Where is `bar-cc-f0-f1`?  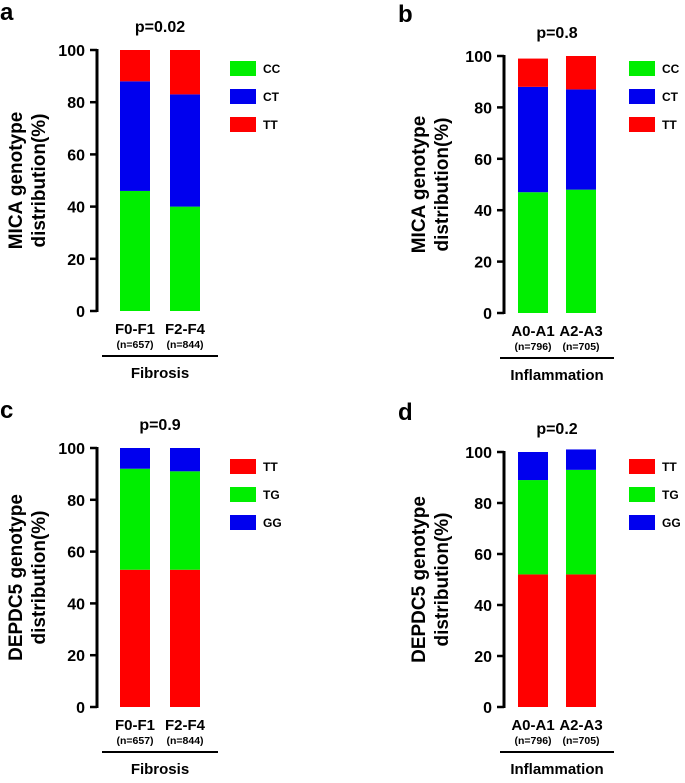 bar-cc-f0-f1 is located at coordinates (135, 250).